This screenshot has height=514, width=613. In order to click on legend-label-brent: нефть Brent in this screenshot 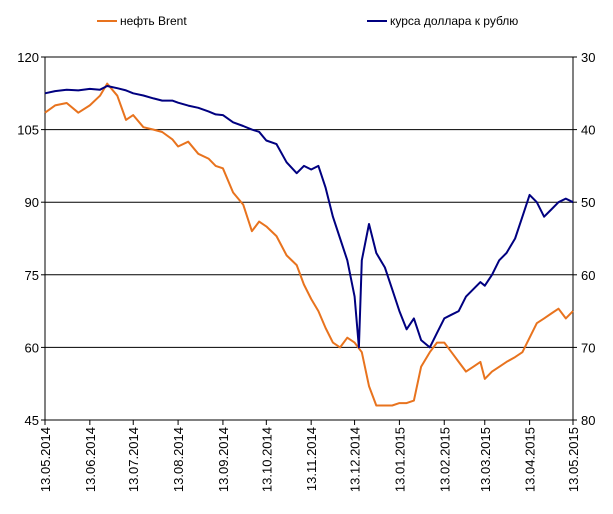, I will do `click(153, 21)`.